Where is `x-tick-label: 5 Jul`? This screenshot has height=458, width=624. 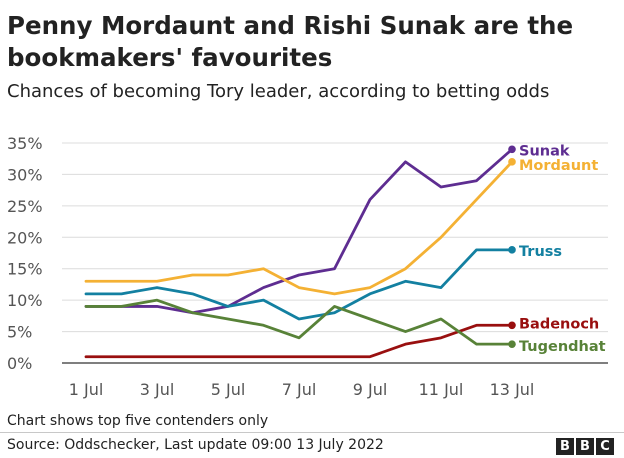 x-tick-label: 5 Jul is located at coordinates (228, 389).